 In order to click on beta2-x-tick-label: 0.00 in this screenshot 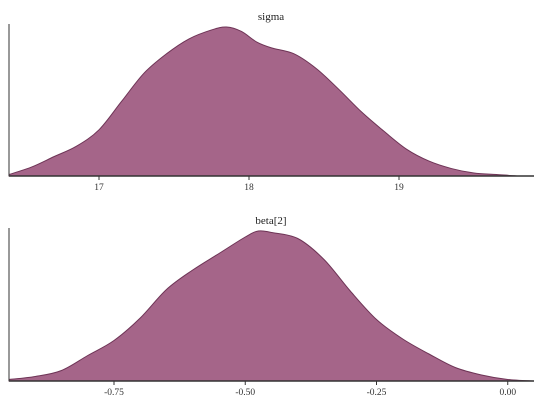, I will do `click(507, 393)`.